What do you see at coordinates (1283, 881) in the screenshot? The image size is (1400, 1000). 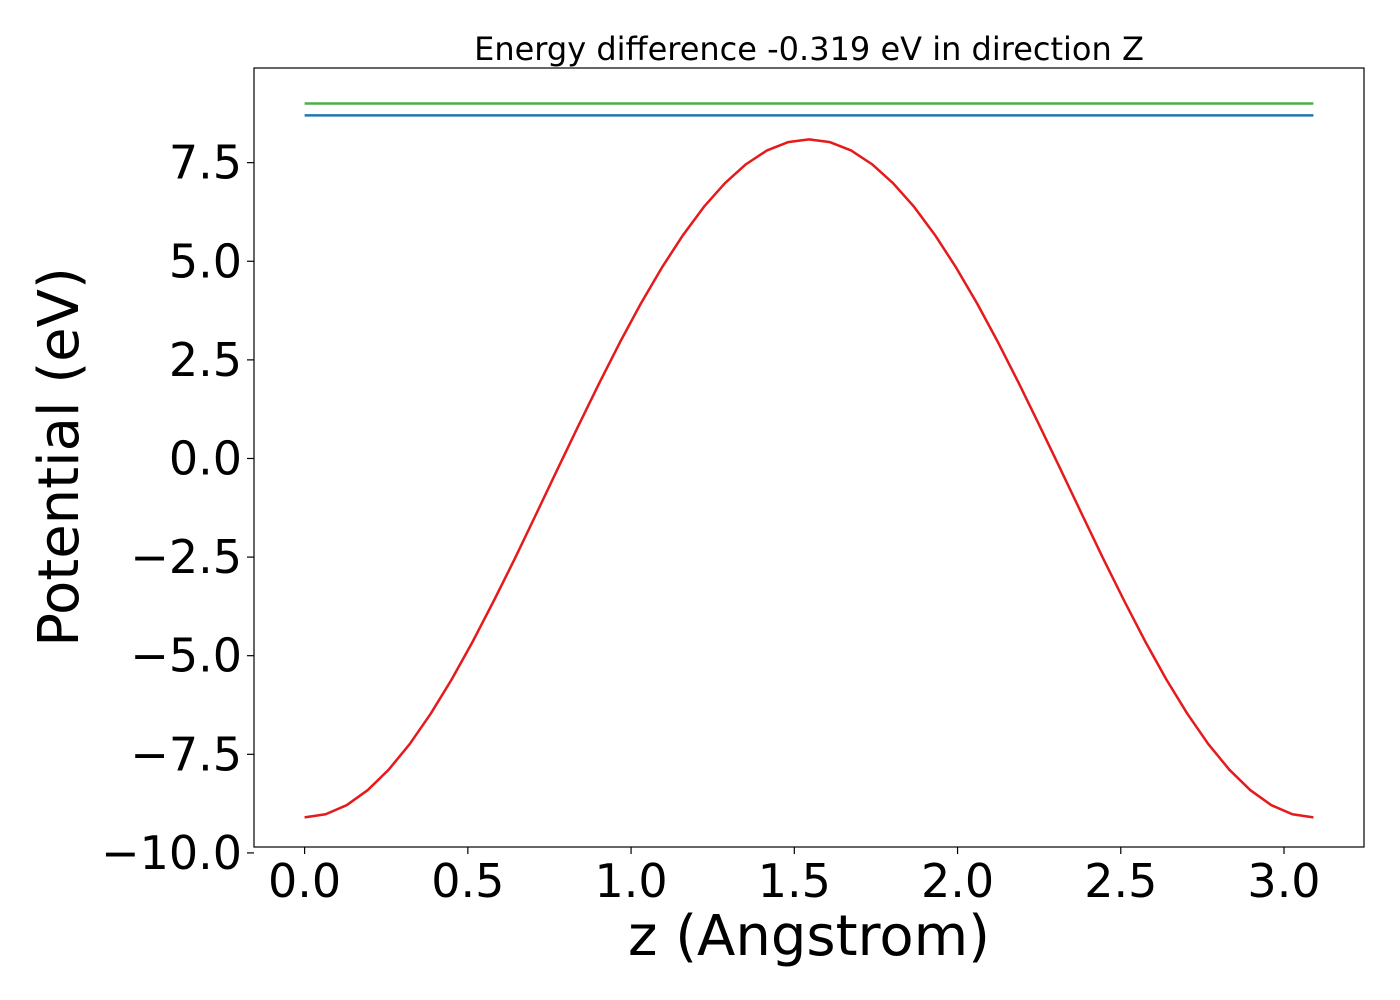 I see `x-tick-label: 3.0` at bounding box center [1283, 881].